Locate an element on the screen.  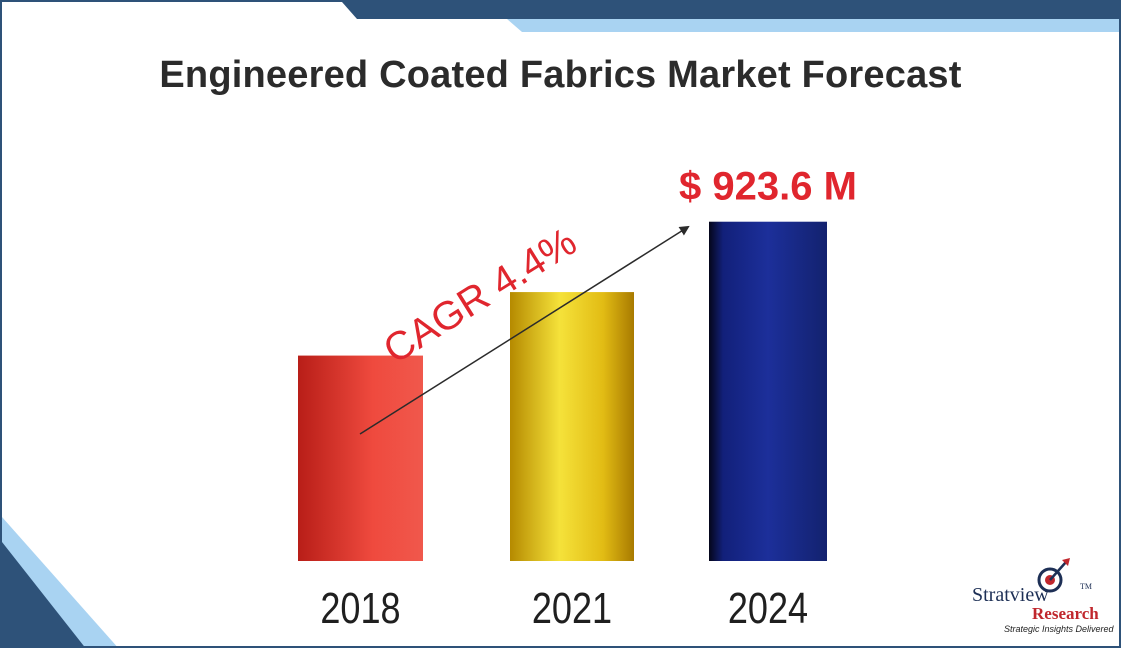
tick-label-2024: 2024 is located at coordinates (768, 608).